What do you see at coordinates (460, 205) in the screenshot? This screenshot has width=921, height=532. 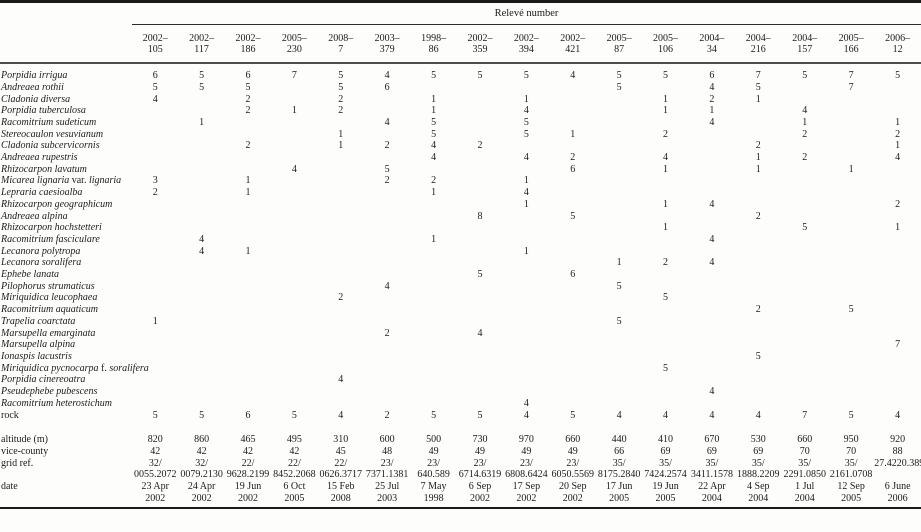 I see `species-row: Rhizocarpon geographicum 1 1 4 2` at bounding box center [460, 205].